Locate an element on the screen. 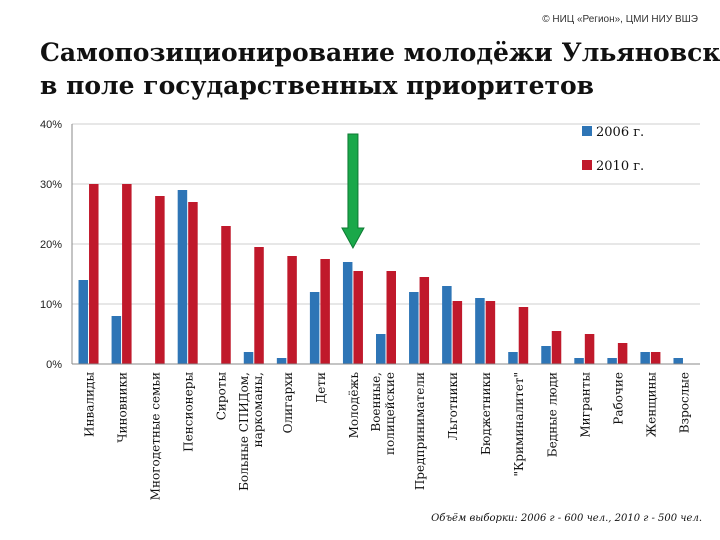 Image resolution: width=720 pixels, height=540 pixels. svg-text: Сироты is located at coordinates (222, 396).